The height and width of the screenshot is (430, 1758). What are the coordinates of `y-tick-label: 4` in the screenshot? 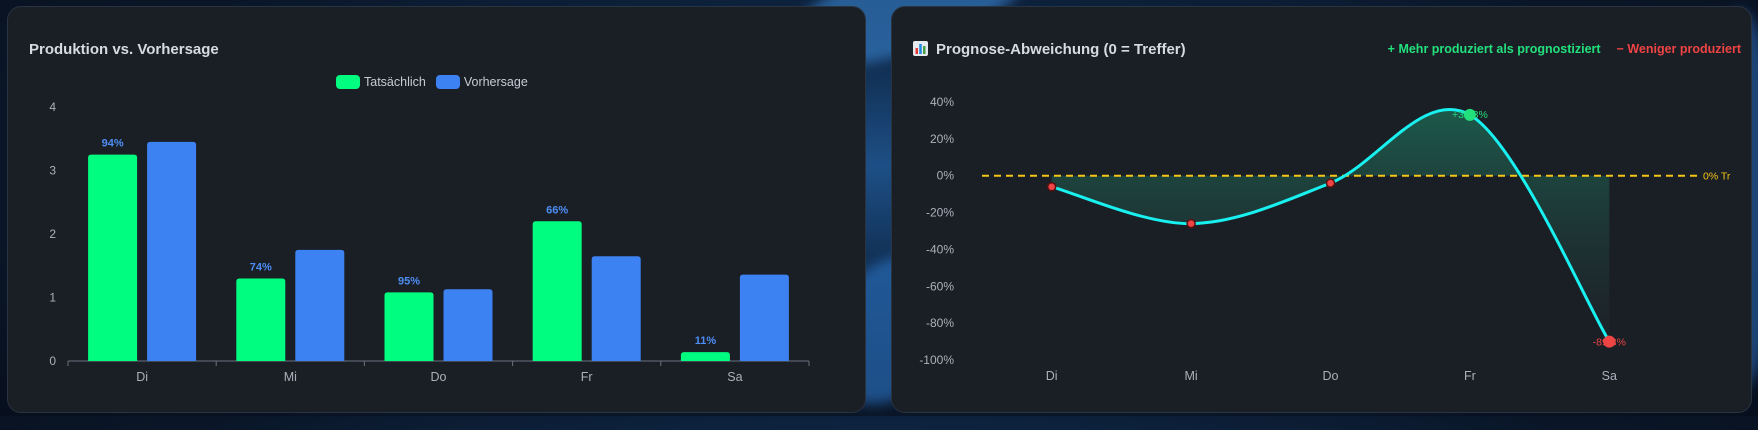 It's located at (52, 107).